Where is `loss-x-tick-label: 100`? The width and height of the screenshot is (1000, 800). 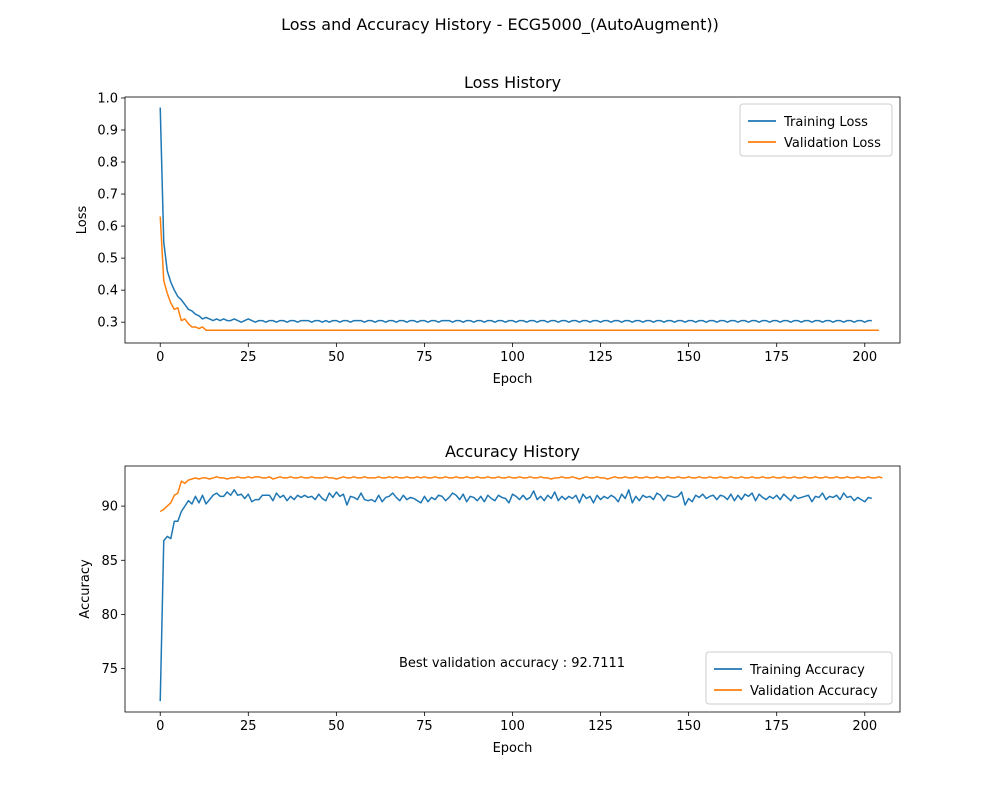 loss-x-tick-label: 100 is located at coordinates (512, 357).